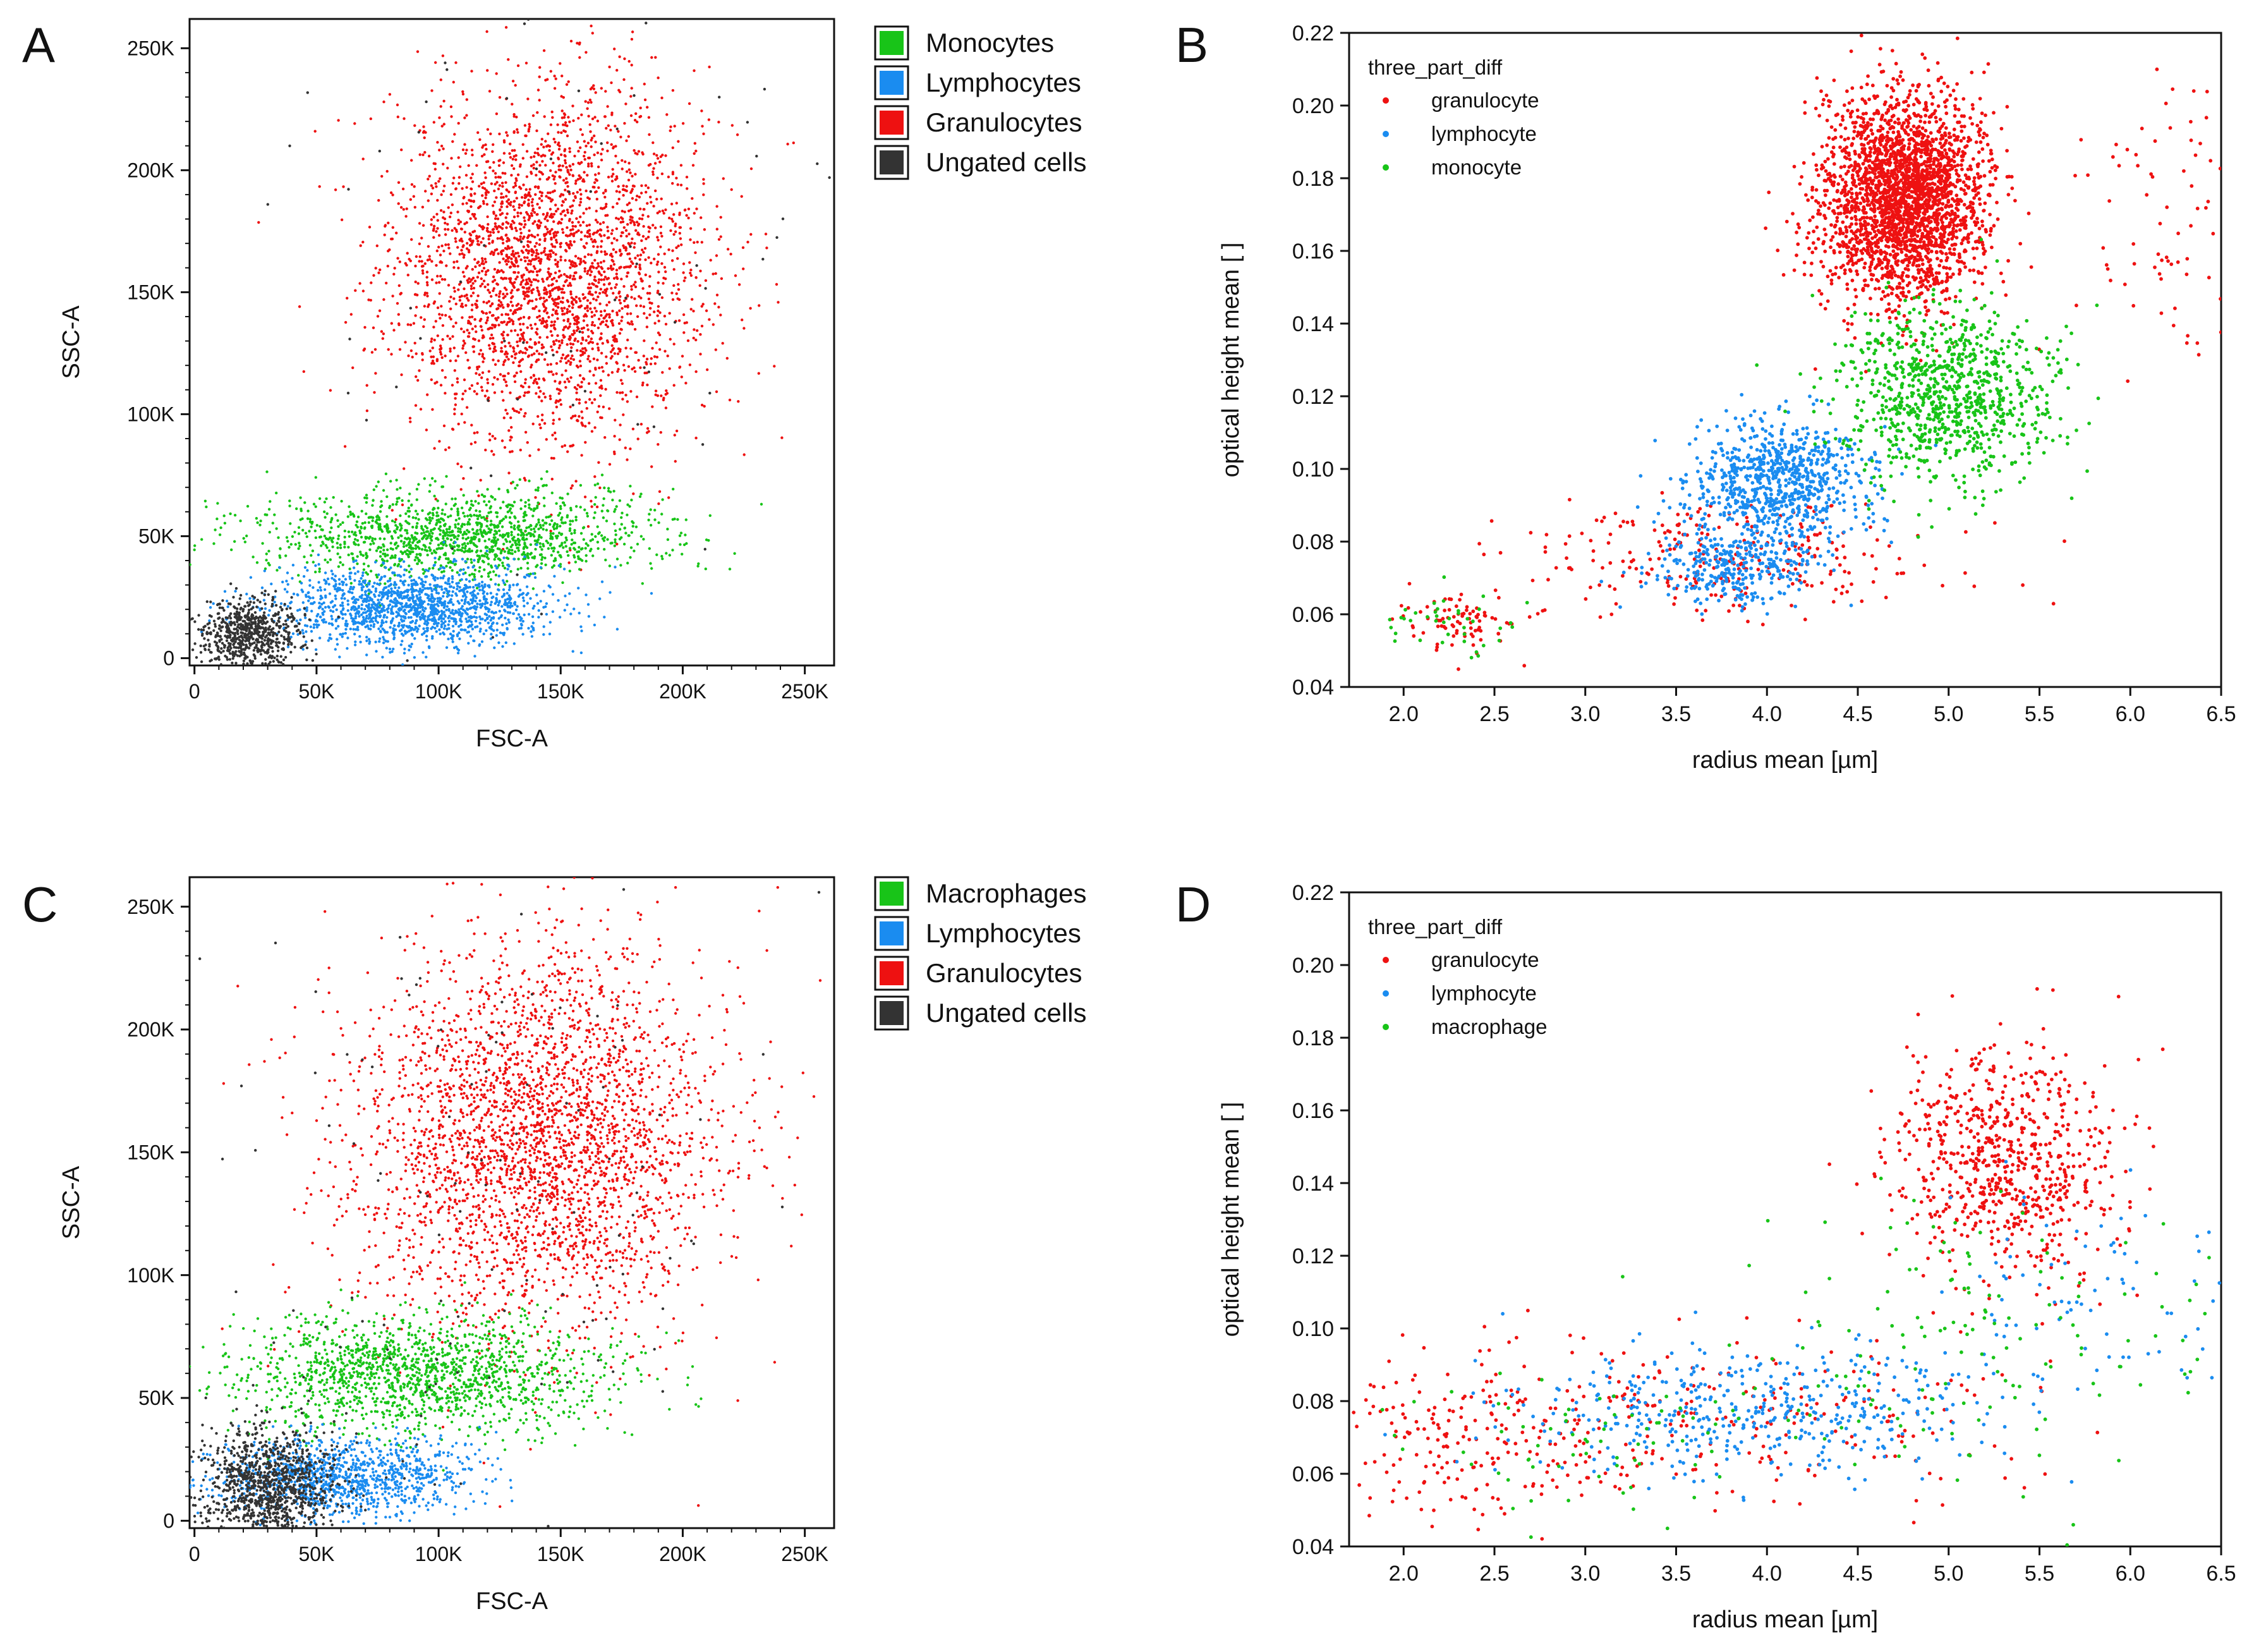  What do you see at coordinates (804, 1554) in the screenshot?
I see `x-tick-label: 250K` at bounding box center [804, 1554].